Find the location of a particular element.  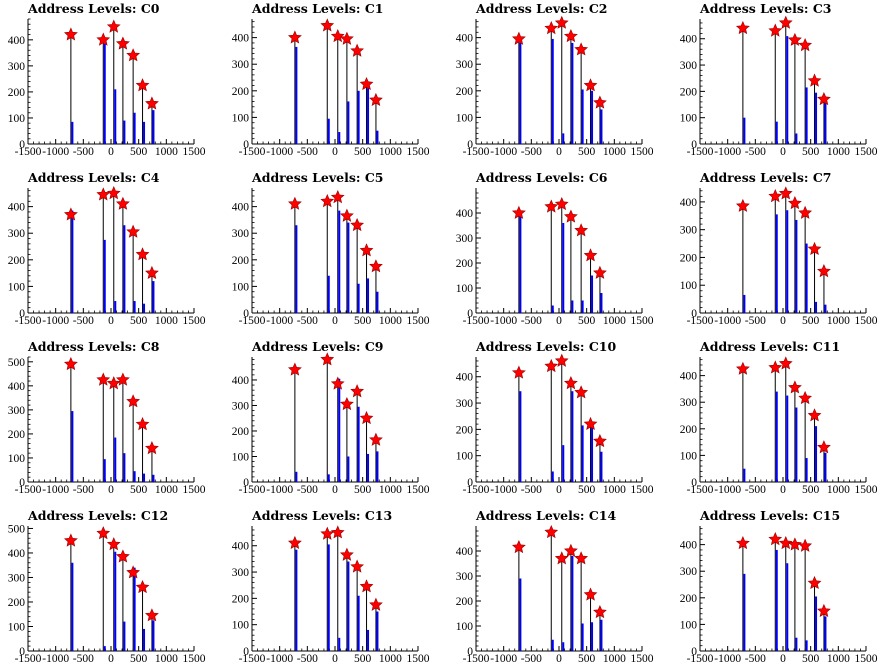

chart-title: Address Levels: C12 is located at coordinates (97, 515).